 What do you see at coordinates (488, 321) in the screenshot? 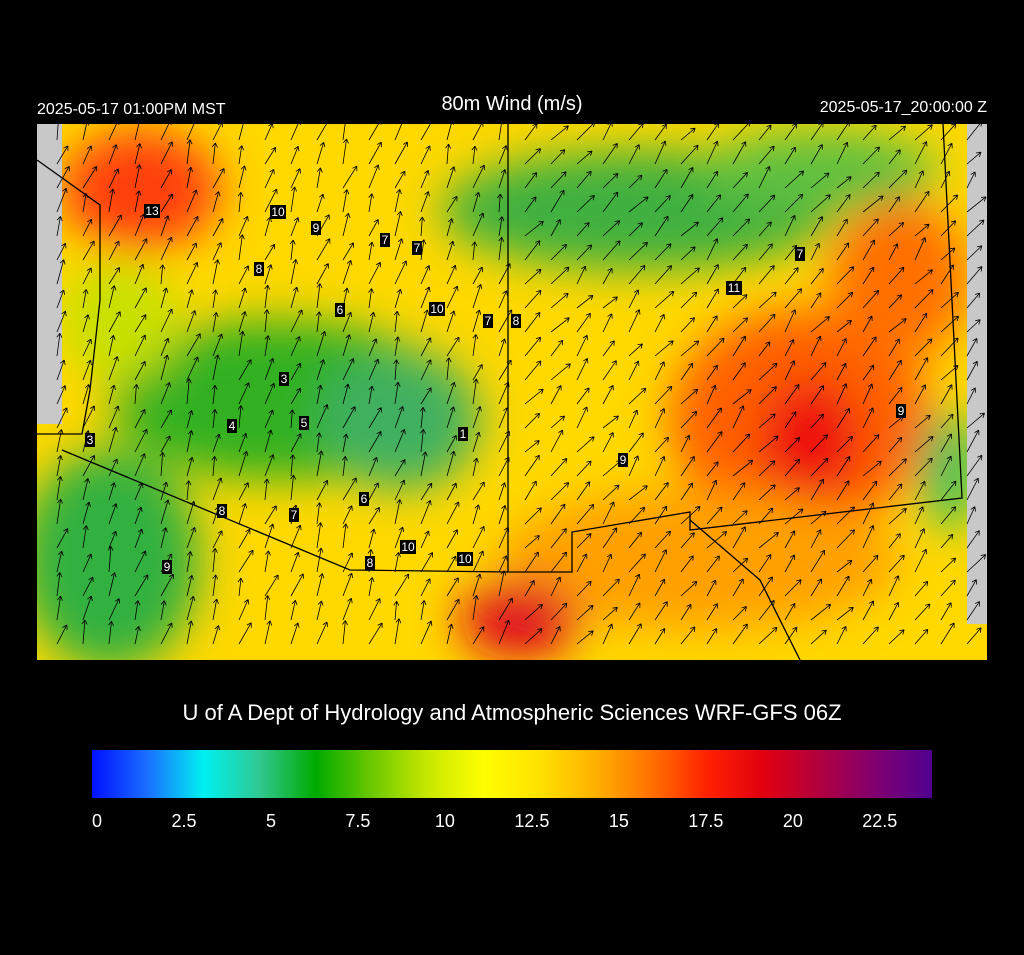
I see `station-value: 7` at bounding box center [488, 321].